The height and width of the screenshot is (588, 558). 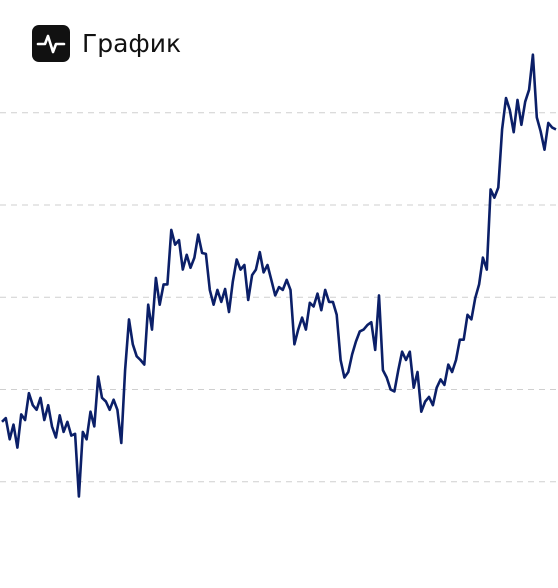 I want to click on chart-title: График, so click(x=131, y=43).